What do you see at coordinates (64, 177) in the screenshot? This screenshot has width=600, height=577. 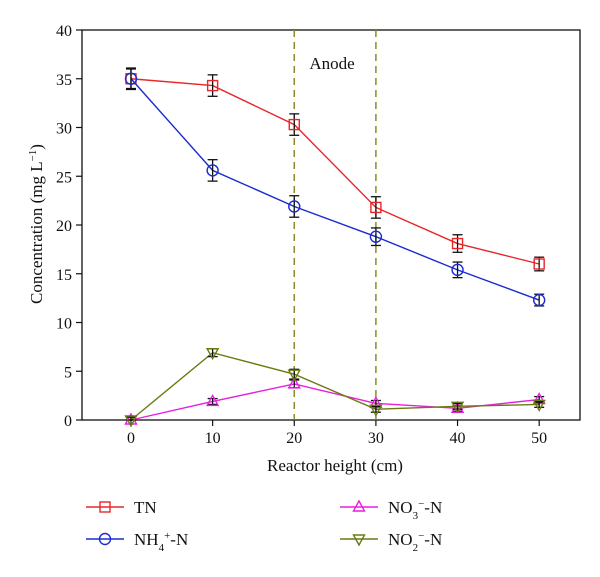 I see `y-tick-label: 25` at bounding box center [64, 177].